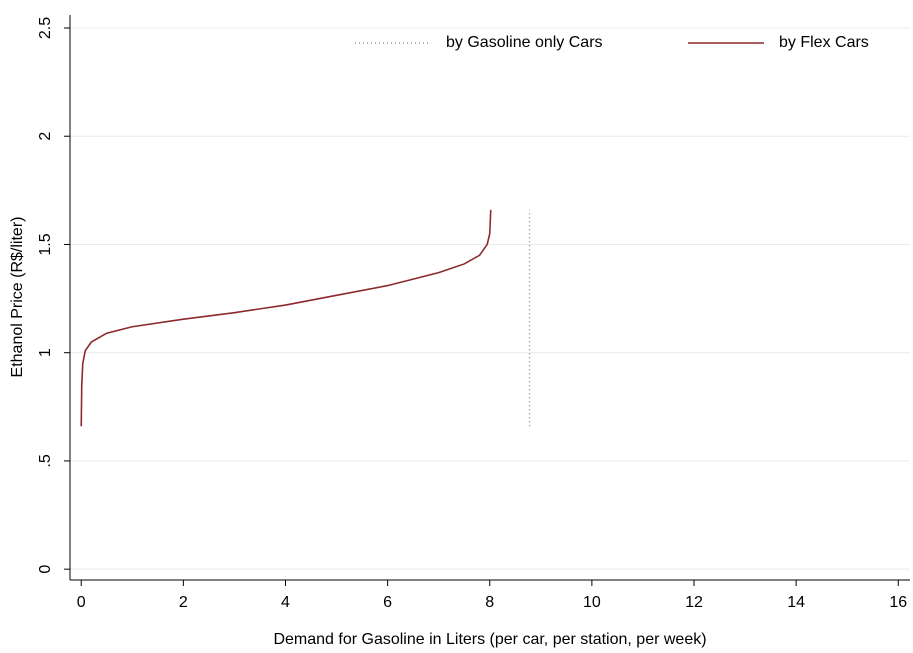 This screenshot has width=913, height=653. I want to click on legend-label: by Gasoline only Cars, so click(524, 42).